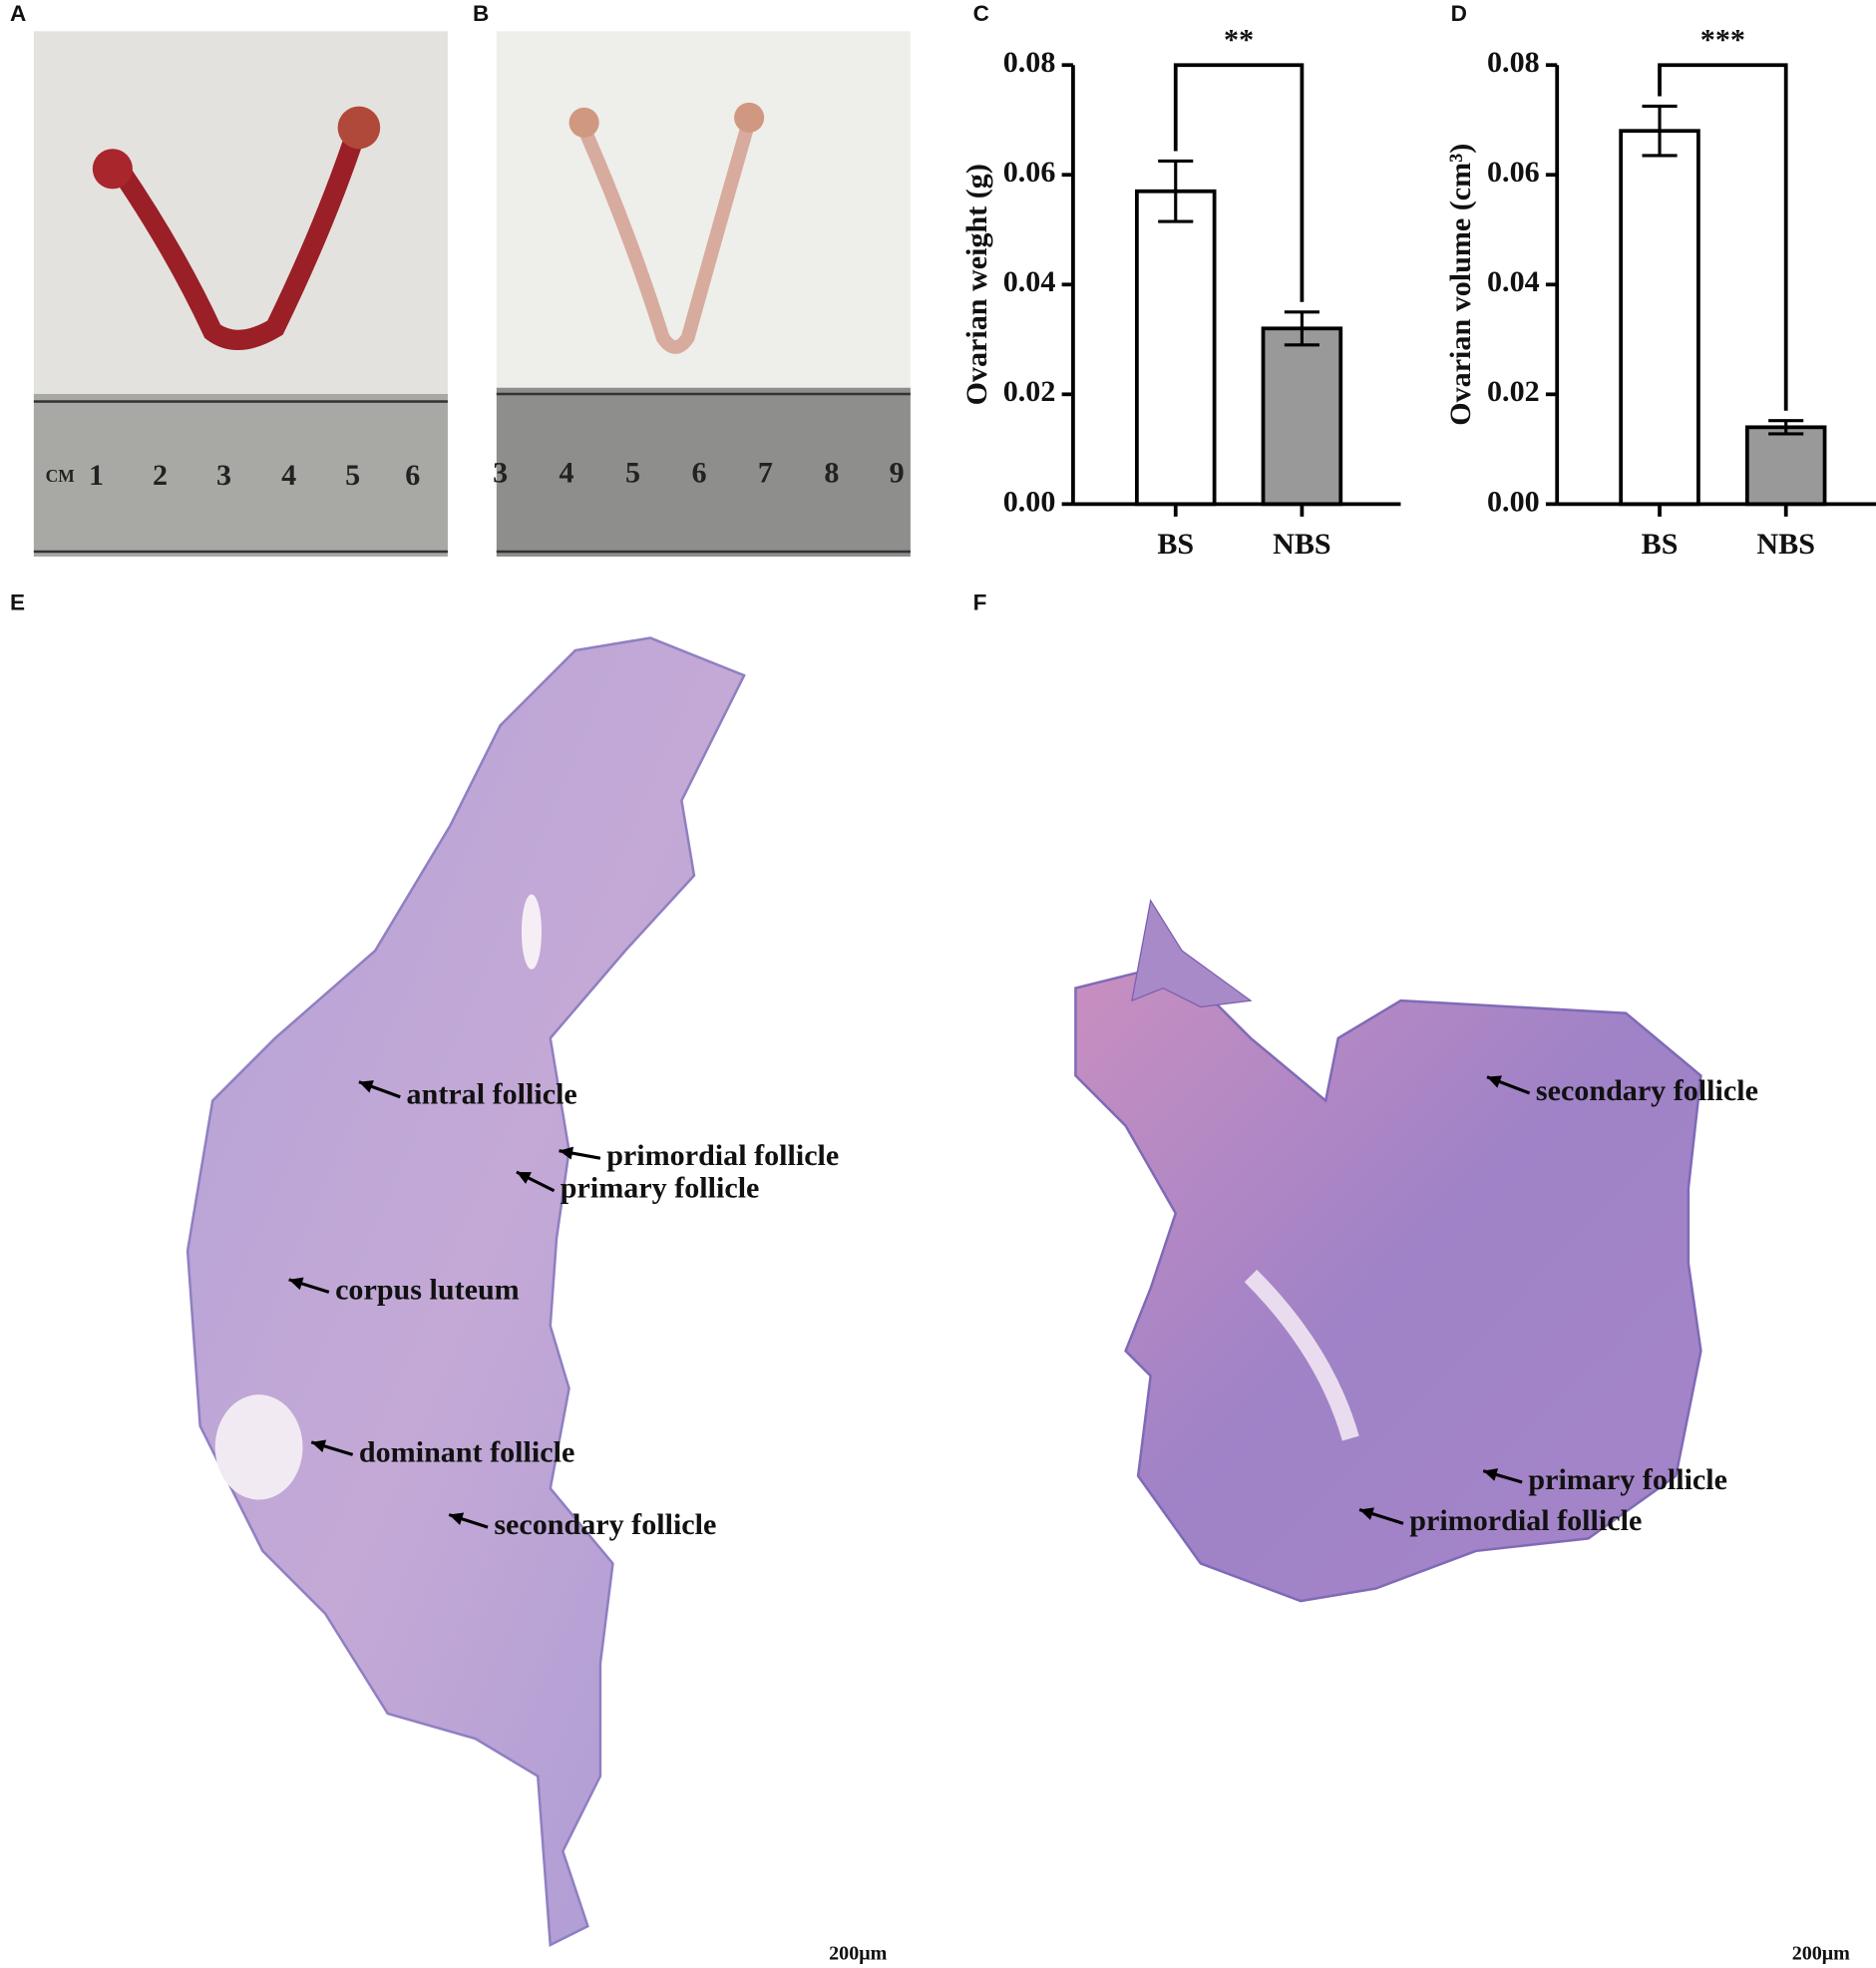  I want to click on tissue-f, so click(1388, 1251).